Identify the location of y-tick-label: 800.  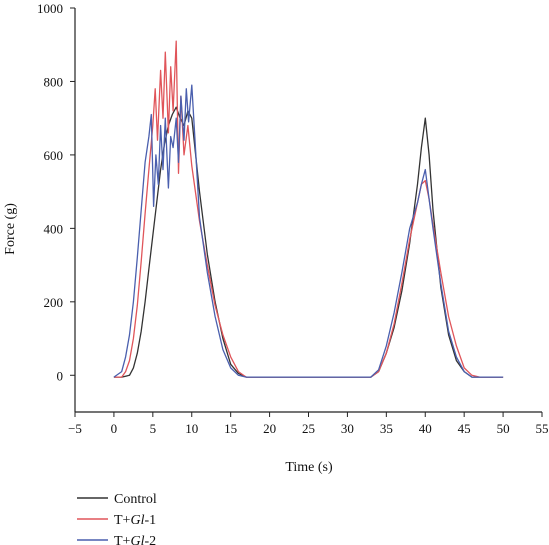
(54, 81).